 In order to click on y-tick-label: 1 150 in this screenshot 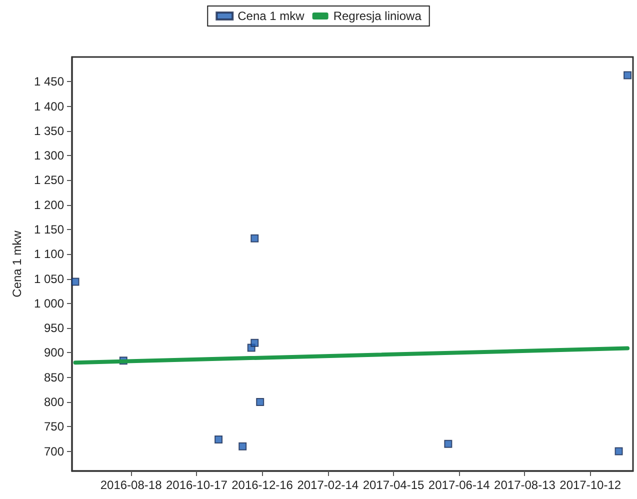, I will do `click(49, 229)`.